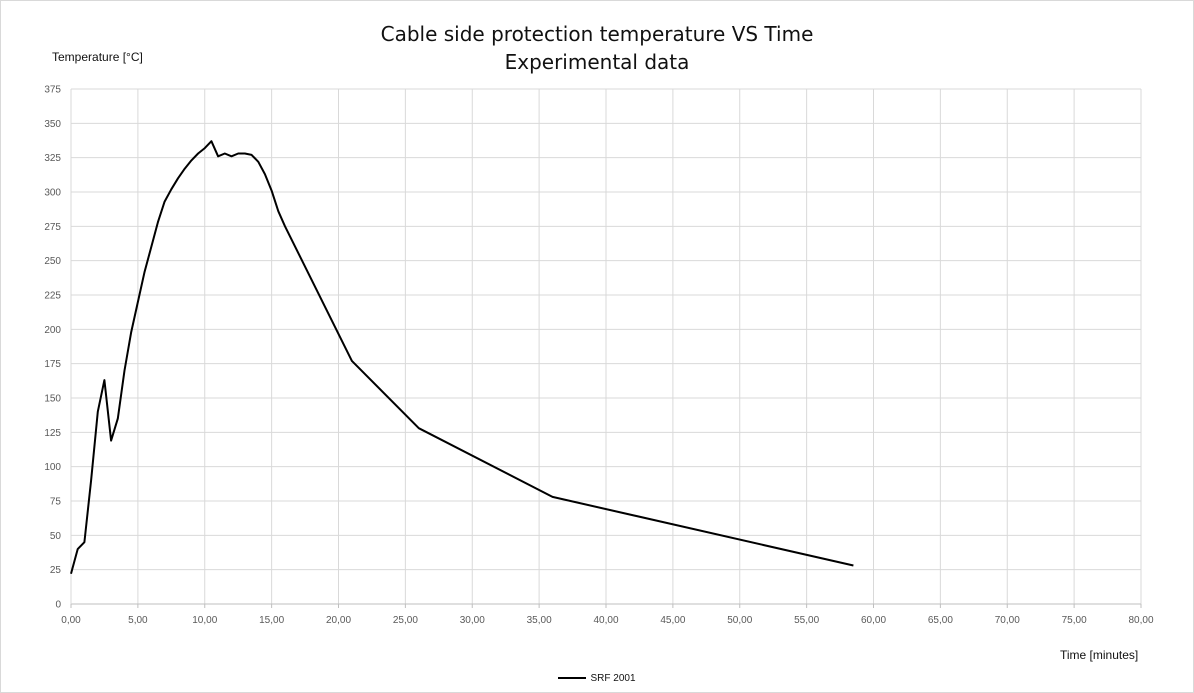 The height and width of the screenshot is (693, 1194). I want to click on y-tick-label: 125, so click(52, 433).